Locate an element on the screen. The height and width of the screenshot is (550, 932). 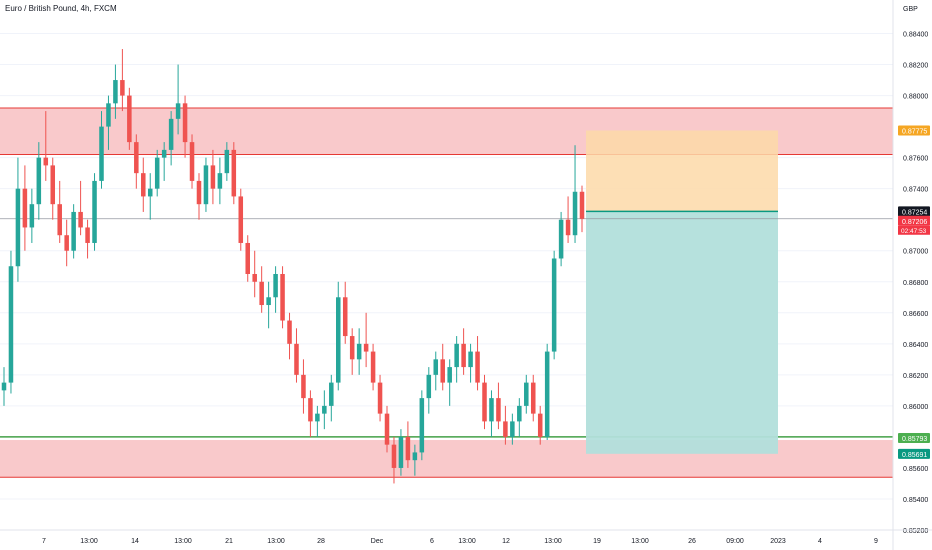
time-tick-label: 12 is located at coordinates (506, 541).